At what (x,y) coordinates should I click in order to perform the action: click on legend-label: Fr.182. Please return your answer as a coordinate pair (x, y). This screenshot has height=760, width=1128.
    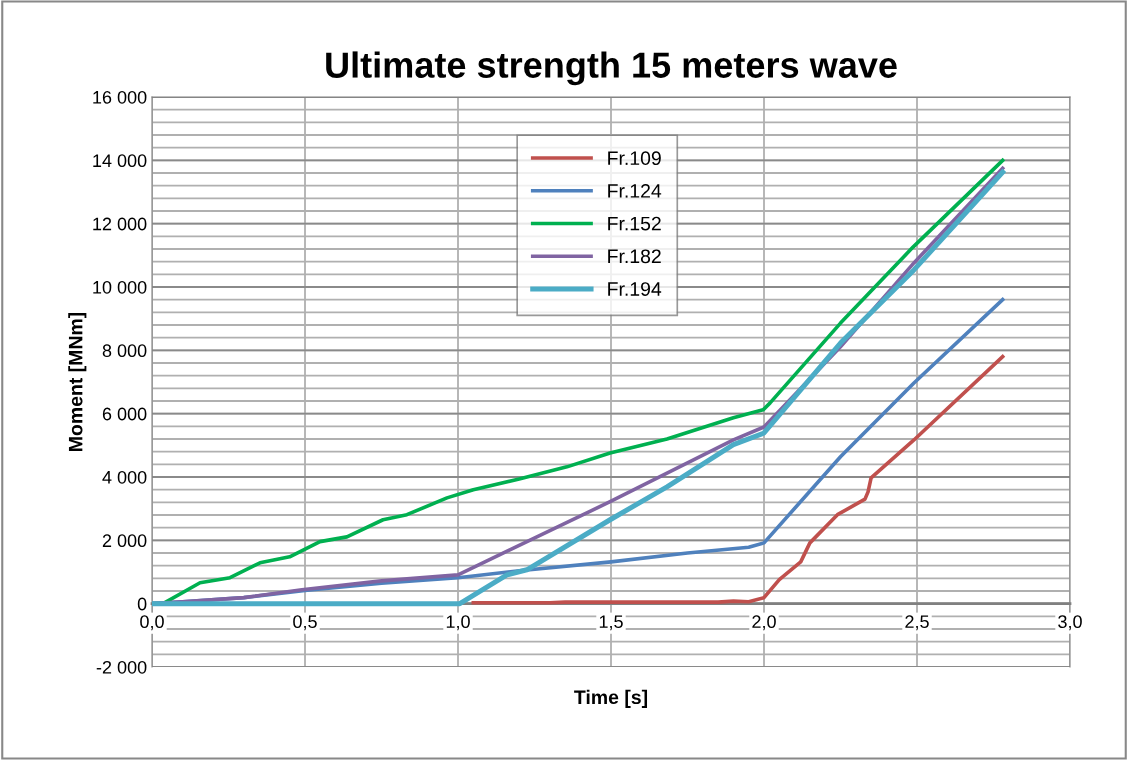
    Looking at the image, I should click on (634, 256).